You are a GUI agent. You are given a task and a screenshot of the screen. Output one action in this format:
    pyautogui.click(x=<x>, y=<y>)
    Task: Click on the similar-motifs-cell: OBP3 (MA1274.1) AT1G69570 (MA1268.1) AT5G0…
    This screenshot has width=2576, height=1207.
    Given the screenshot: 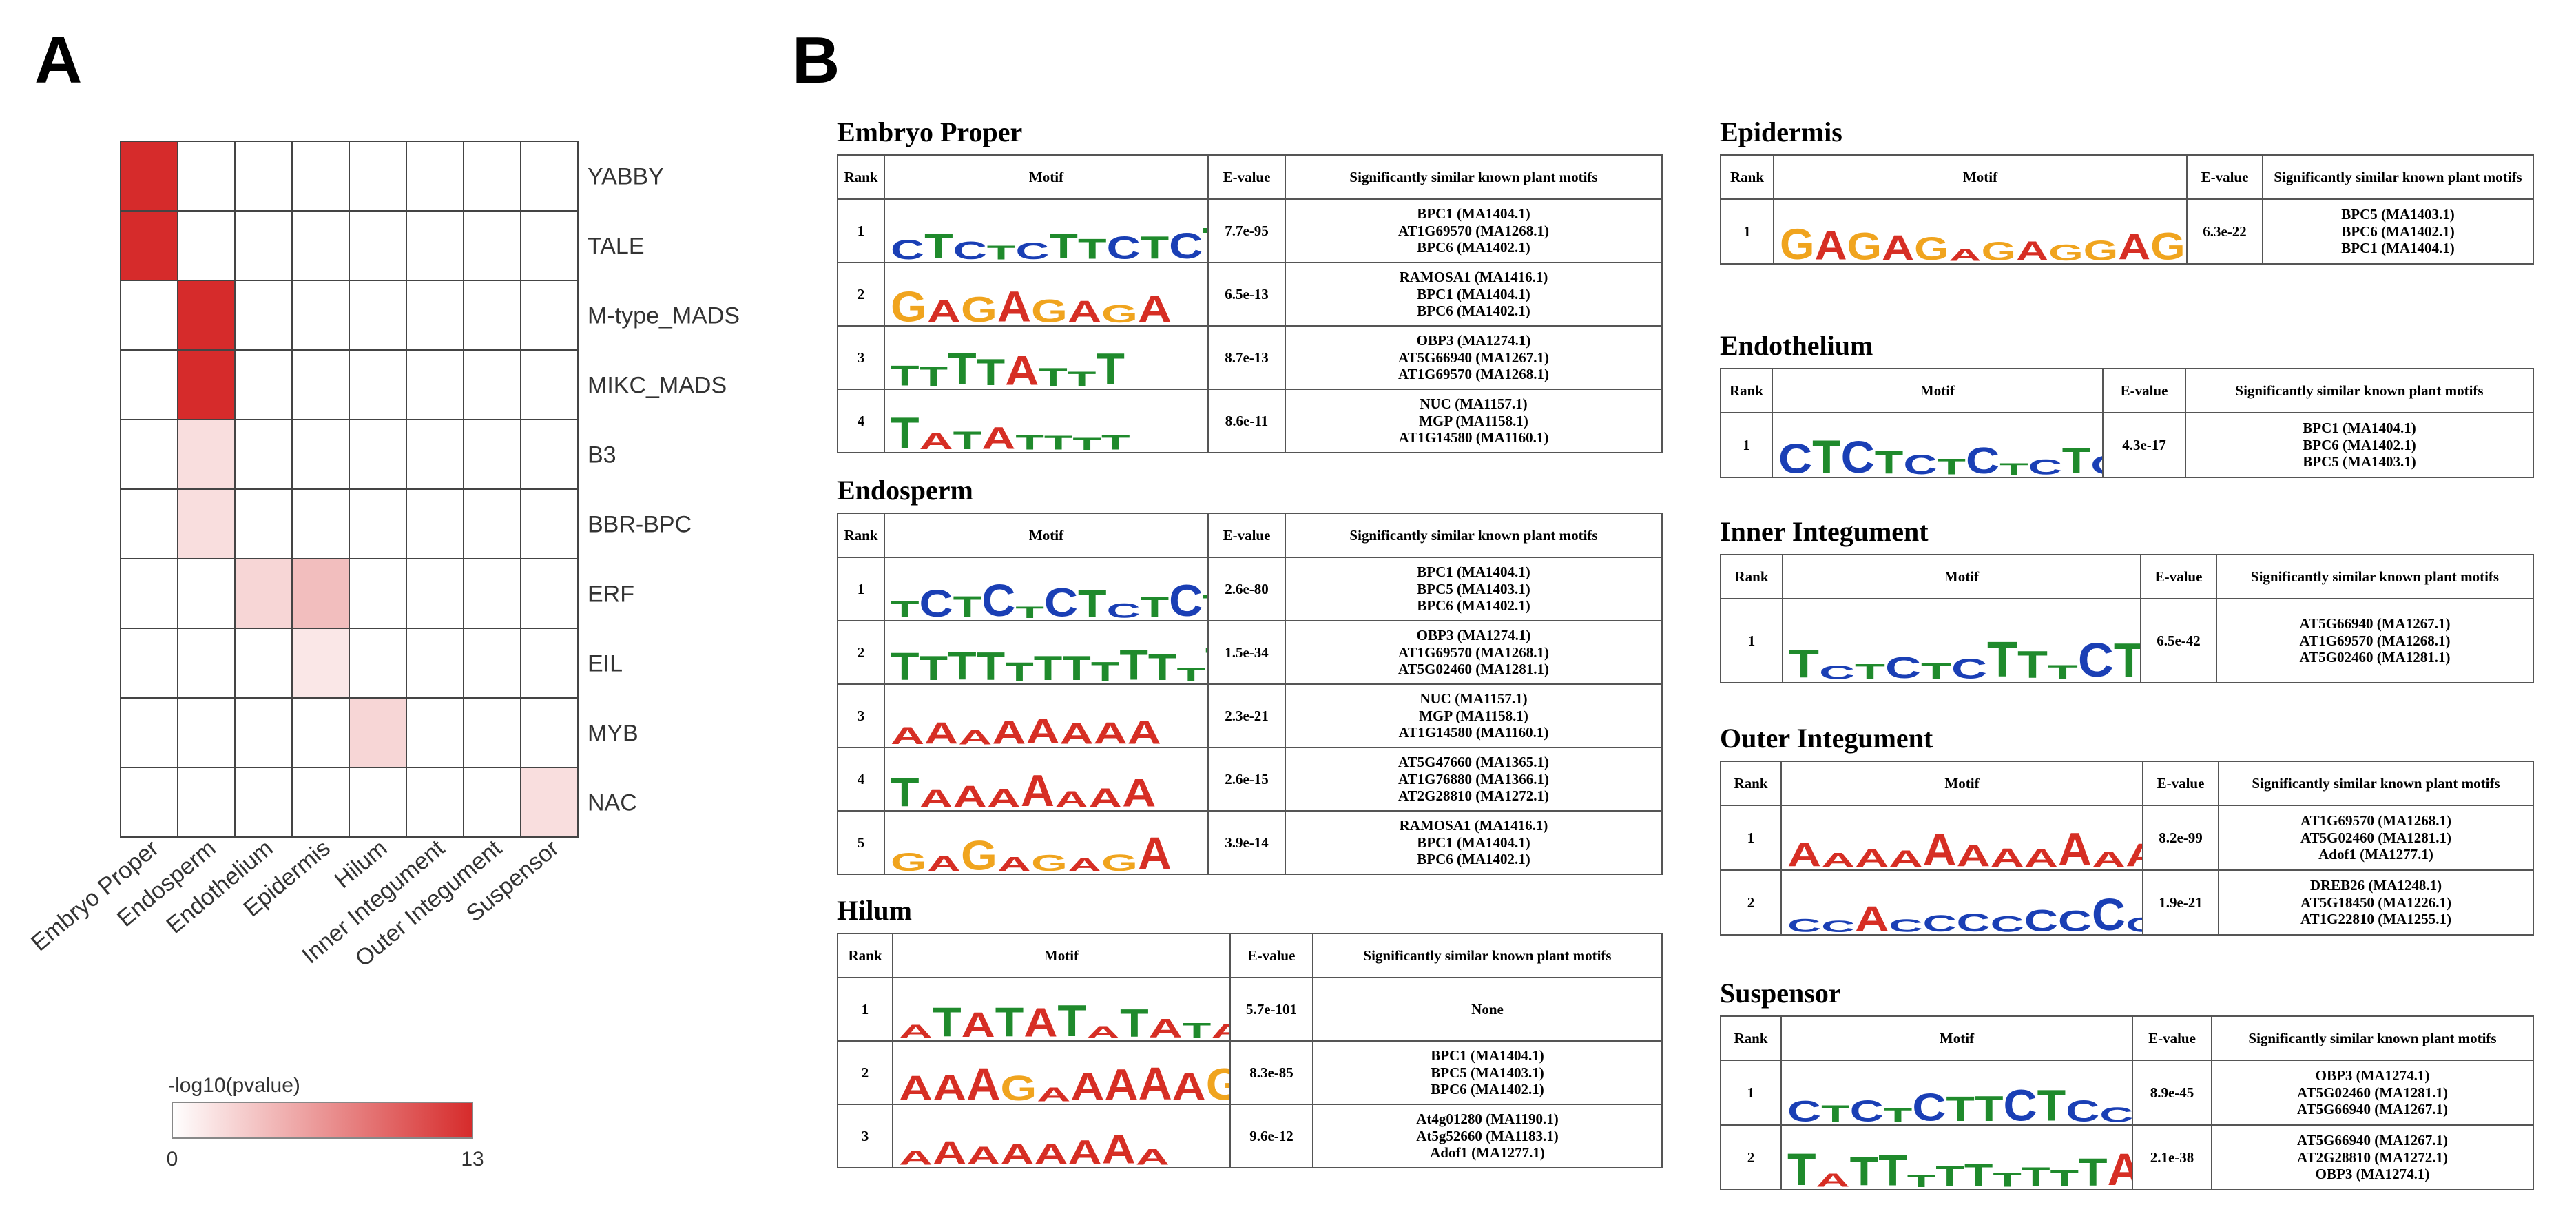 What is the action you would take?
    pyautogui.click(x=1474, y=652)
    